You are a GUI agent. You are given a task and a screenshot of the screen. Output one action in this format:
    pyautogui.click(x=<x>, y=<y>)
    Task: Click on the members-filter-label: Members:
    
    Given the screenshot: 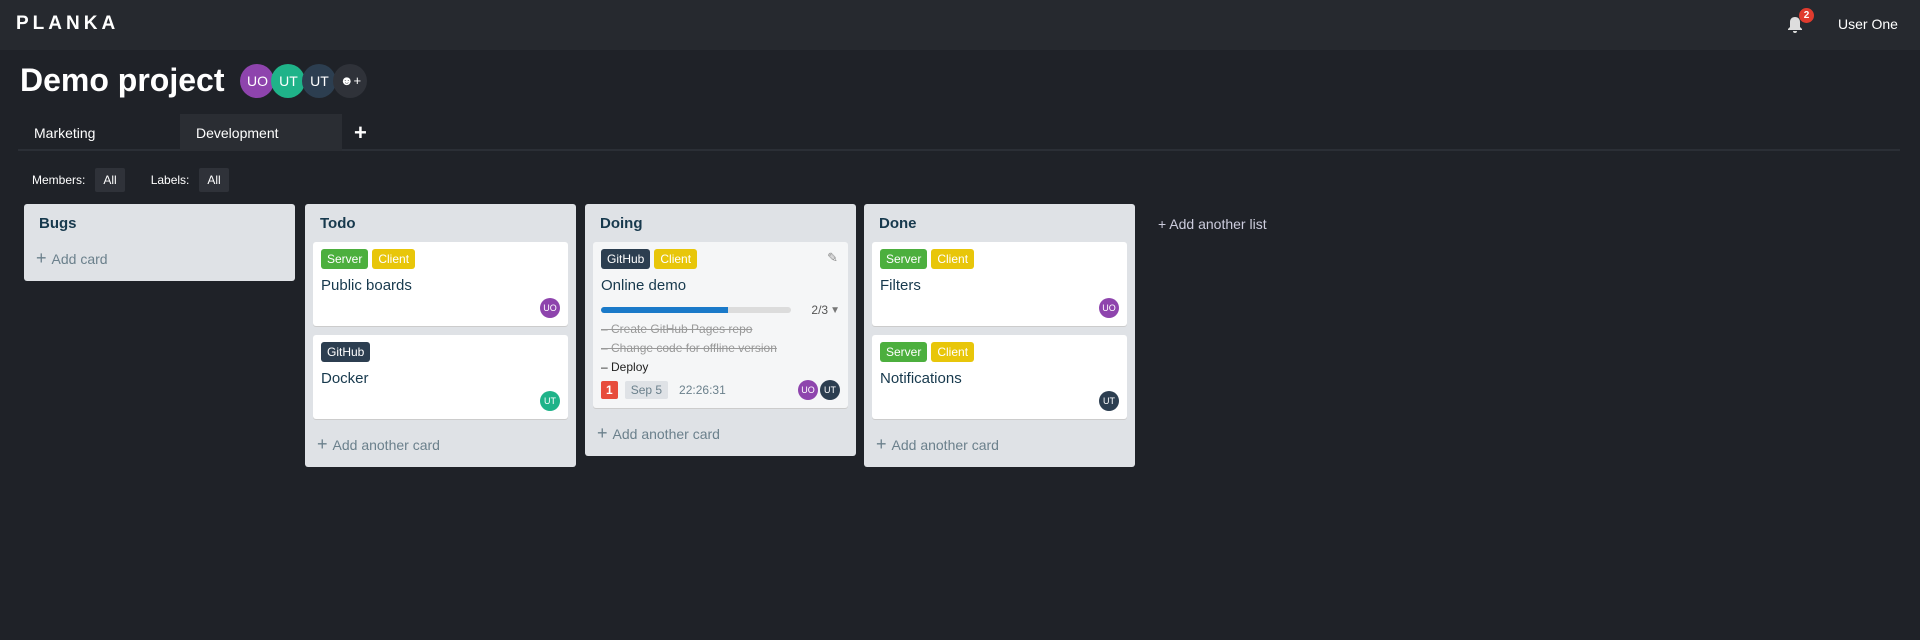 What is the action you would take?
    pyautogui.click(x=59, y=180)
    